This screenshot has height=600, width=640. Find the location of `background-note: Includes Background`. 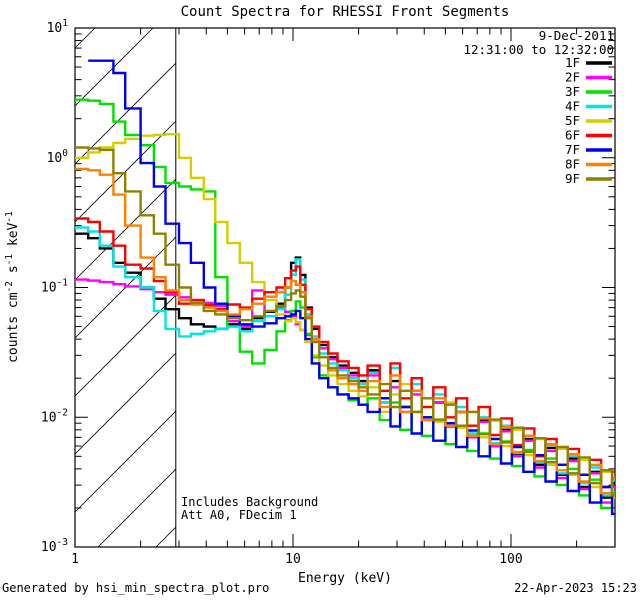

background-note: Includes Background is located at coordinates (250, 502).